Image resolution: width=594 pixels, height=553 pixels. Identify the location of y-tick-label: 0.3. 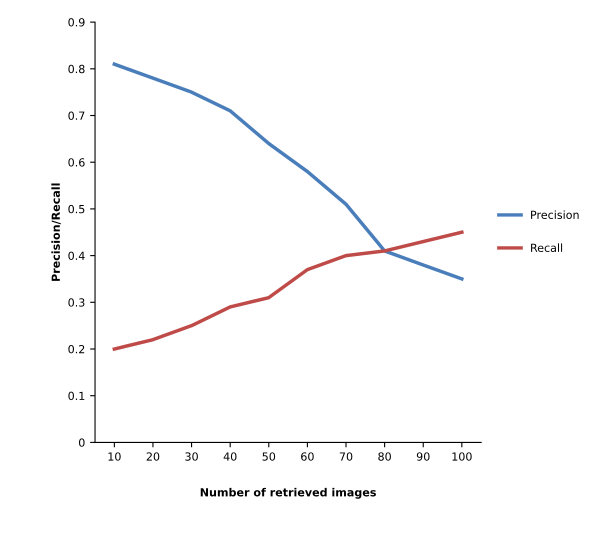
(76, 302).